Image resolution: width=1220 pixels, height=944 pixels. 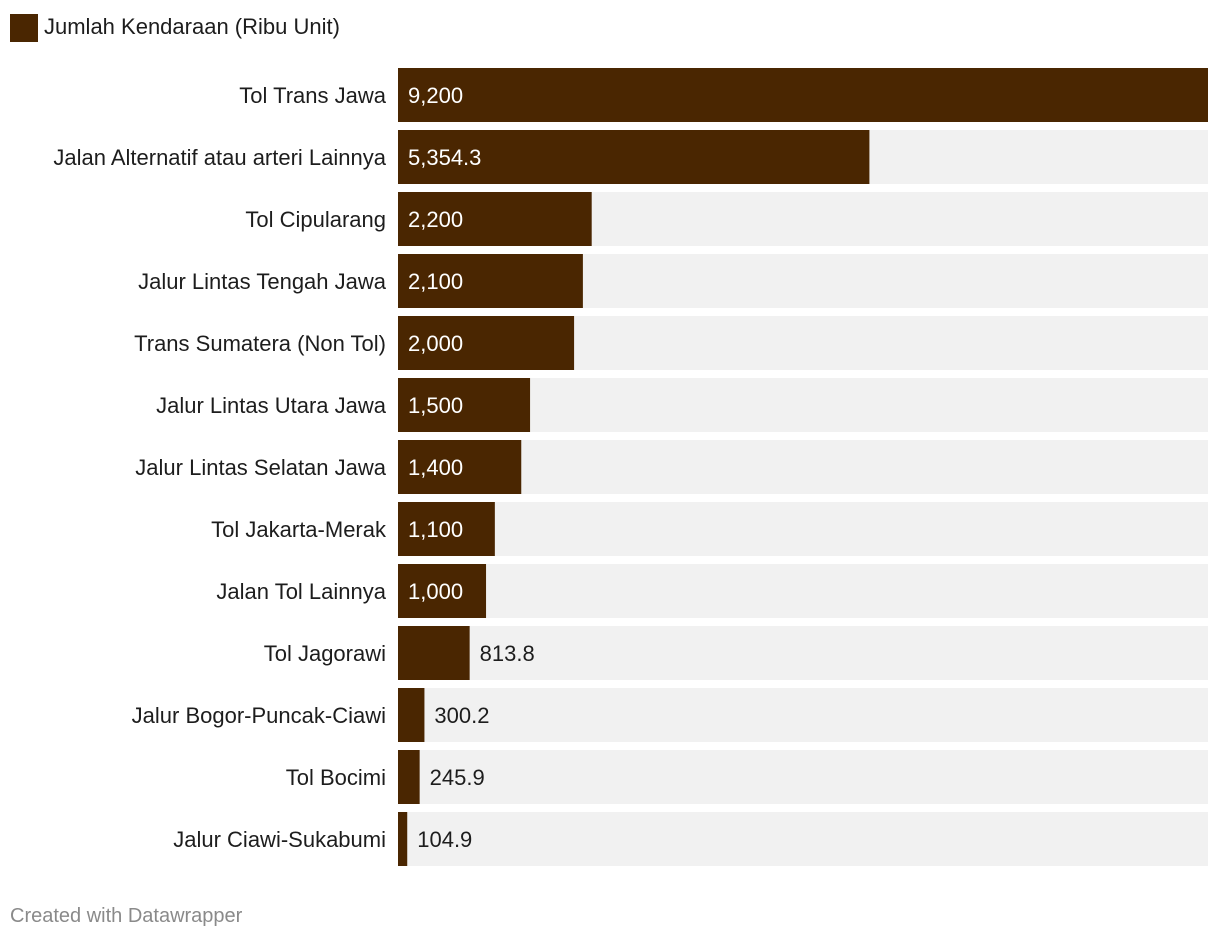 I want to click on category-label: Trans Sumatera (Non Tol), so click(x=260, y=343).